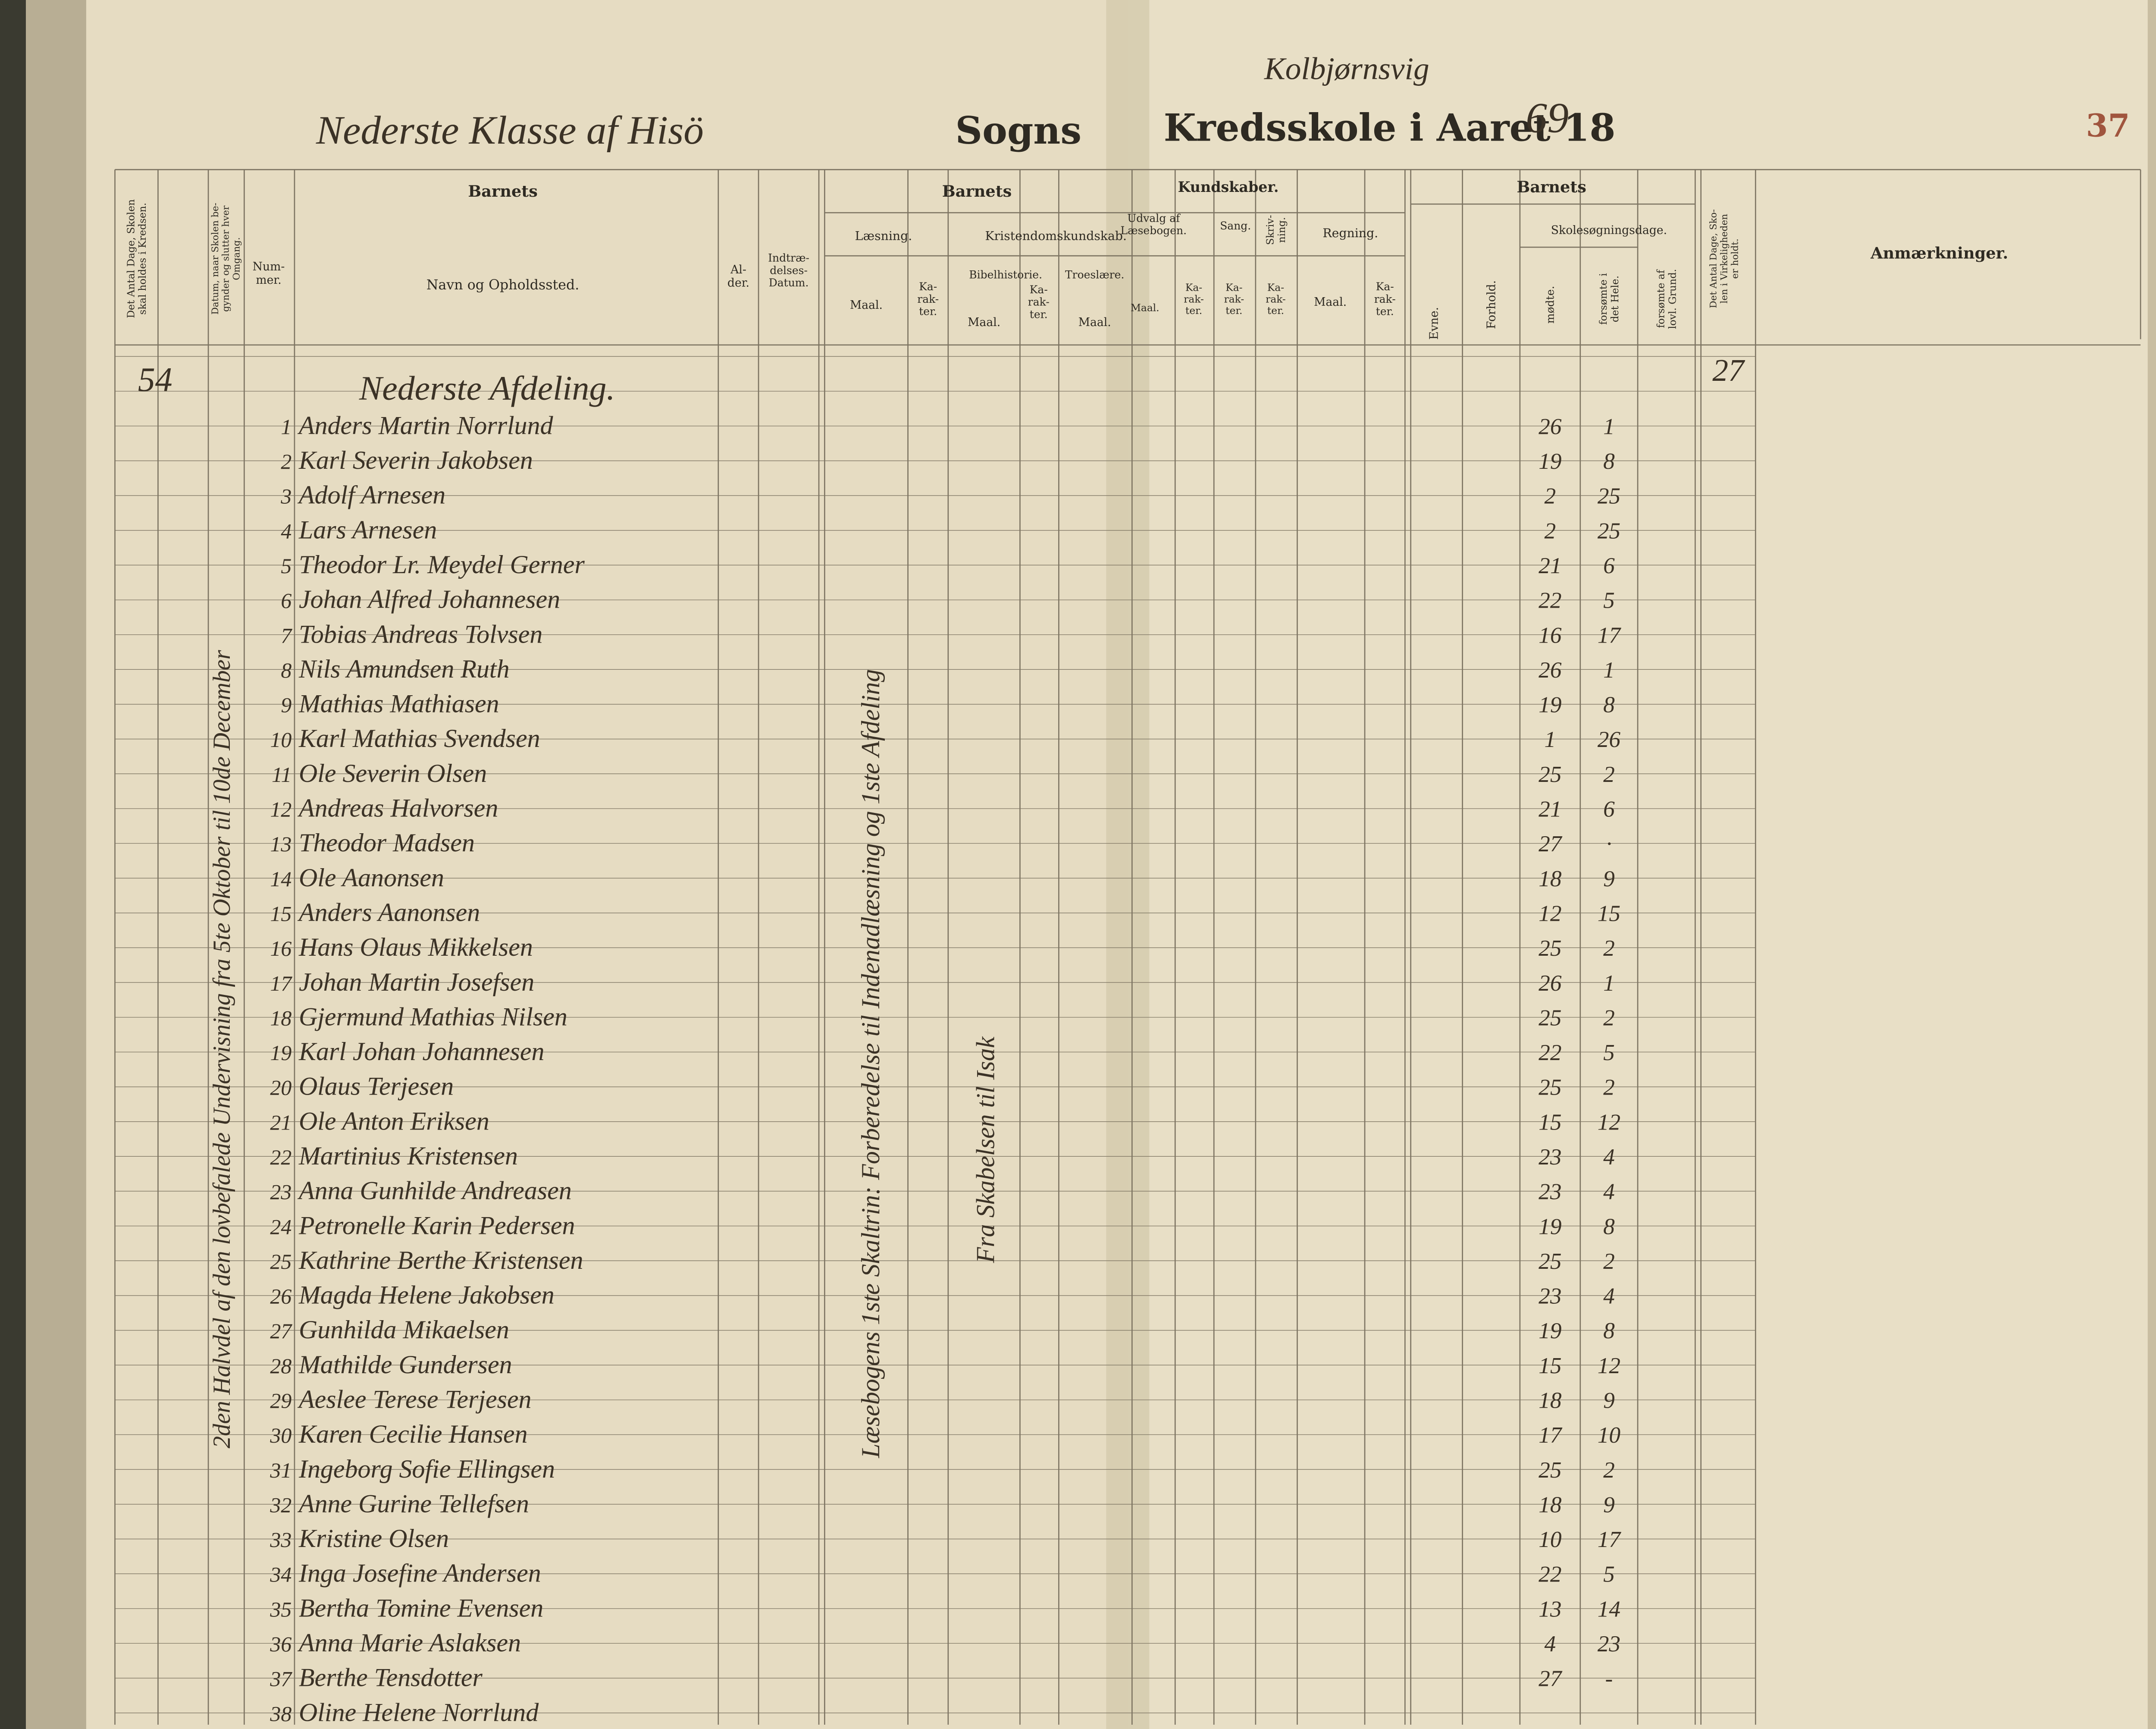 Image resolution: width=2156 pixels, height=1729 pixels. I want to click on days-attended: 22, so click(1550, 1574).